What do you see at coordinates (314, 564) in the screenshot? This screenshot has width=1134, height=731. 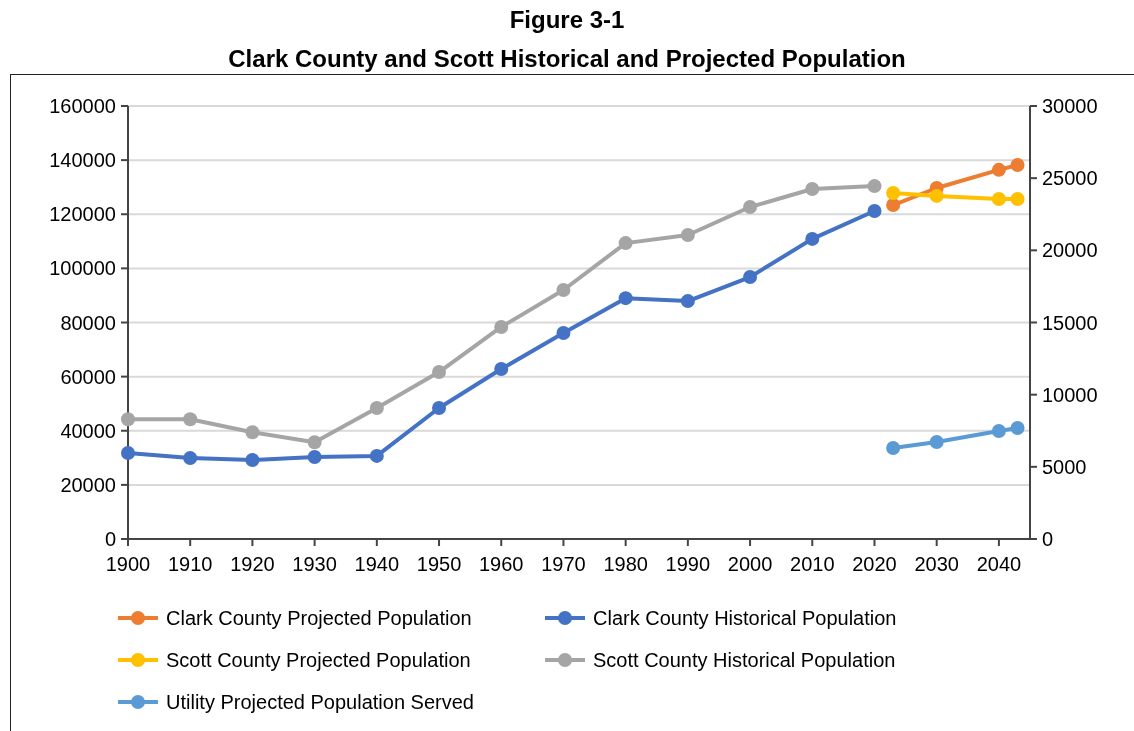 I see `x-tick-label: 1930` at bounding box center [314, 564].